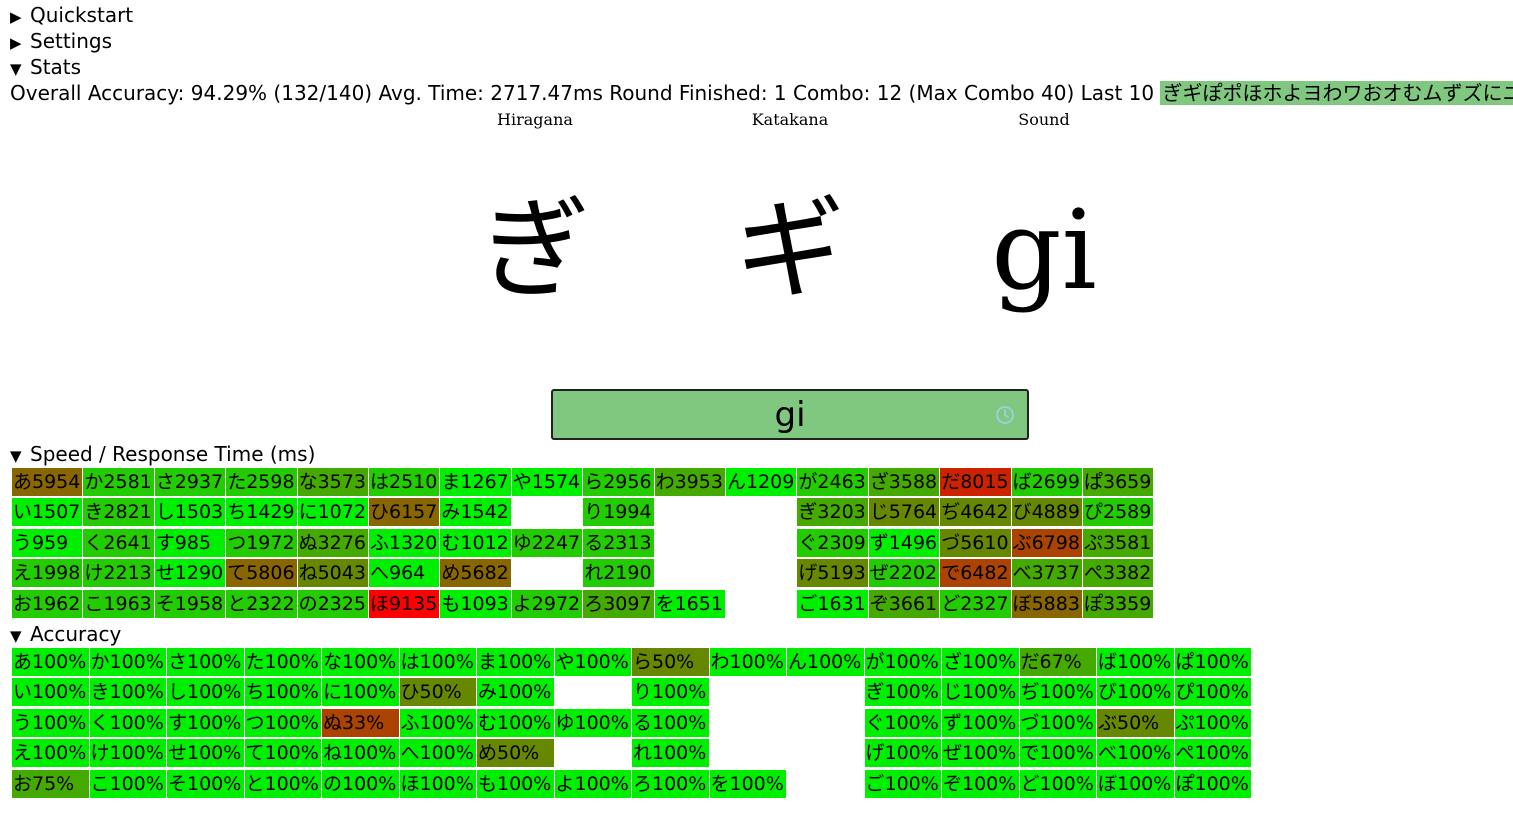 The width and height of the screenshot is (1513, 818). Describe the element at coordinates (761, 482) in the screenshot. I see `speed-cell: ん1209` at that location.